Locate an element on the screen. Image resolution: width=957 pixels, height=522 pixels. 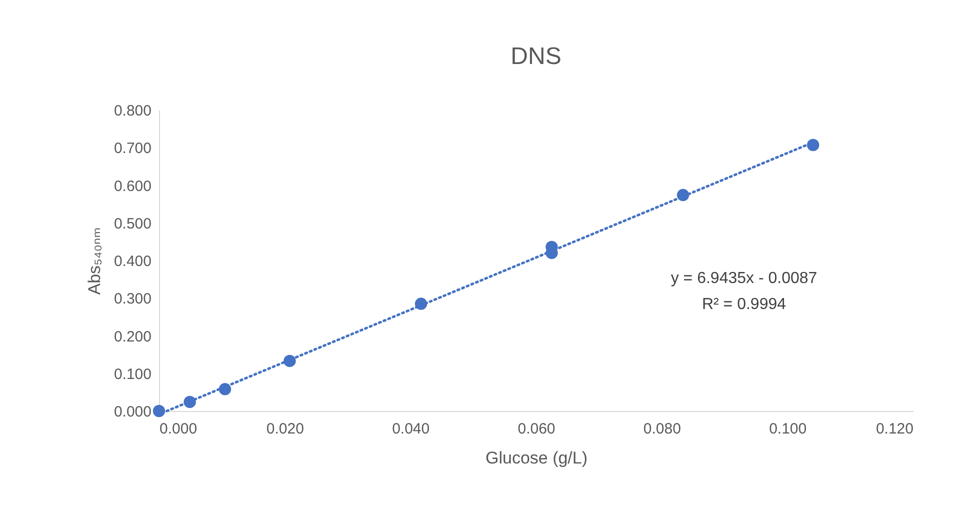
y-tick-label: 0.000 is located at coordinates (133, 412).